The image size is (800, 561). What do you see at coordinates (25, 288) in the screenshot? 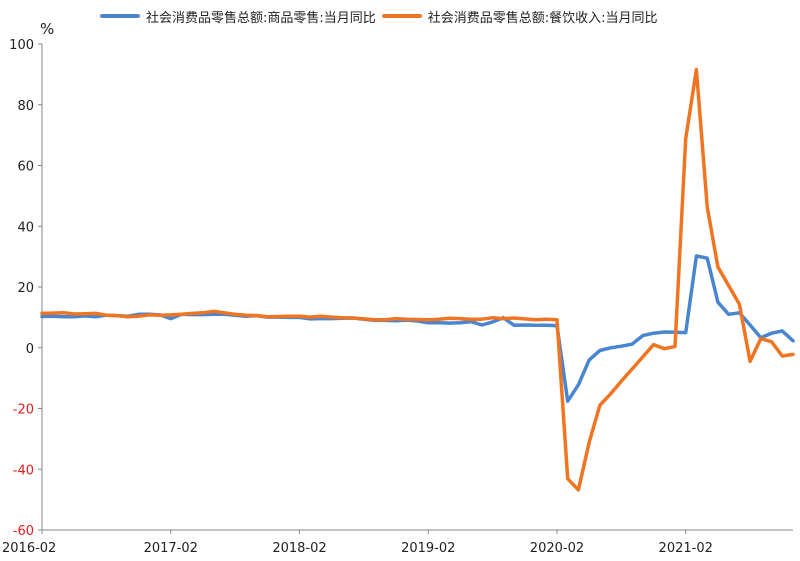
I see `y-tick-label: 20` at bounding box center [25, 288].